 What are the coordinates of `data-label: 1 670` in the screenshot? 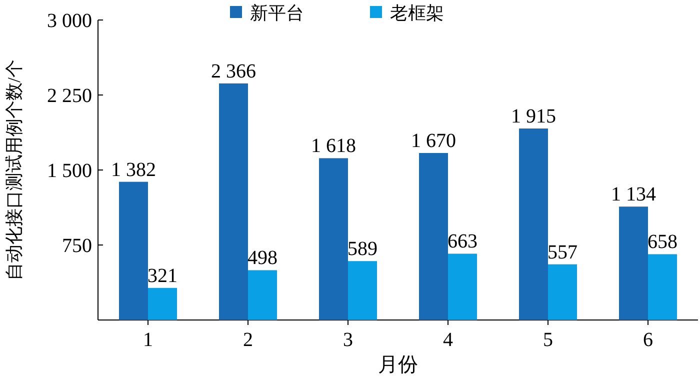 It's located at (433, 141).